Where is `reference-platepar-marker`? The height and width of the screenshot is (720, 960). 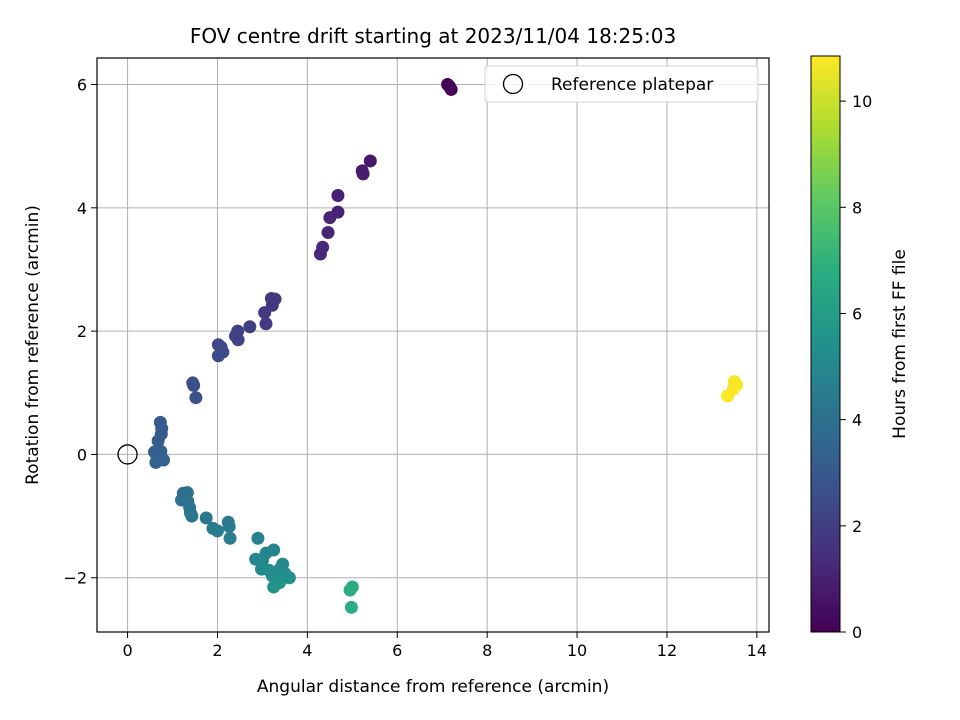
reference-platepar-marker is located at coordinates (127, 454).